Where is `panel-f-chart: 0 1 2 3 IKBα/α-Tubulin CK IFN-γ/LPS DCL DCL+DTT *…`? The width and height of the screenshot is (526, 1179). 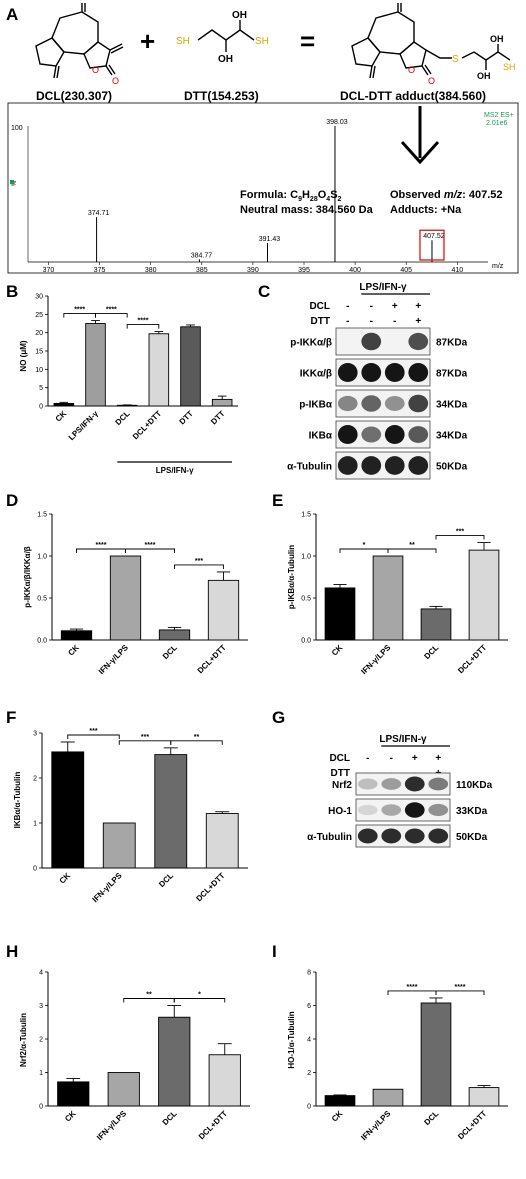 panel-f-chart: 0 1 2 3 IKBα/α-Tubulin CK IFN-γ/LPS DCL DCL+DTT *… is located at coordinates (130, 816).